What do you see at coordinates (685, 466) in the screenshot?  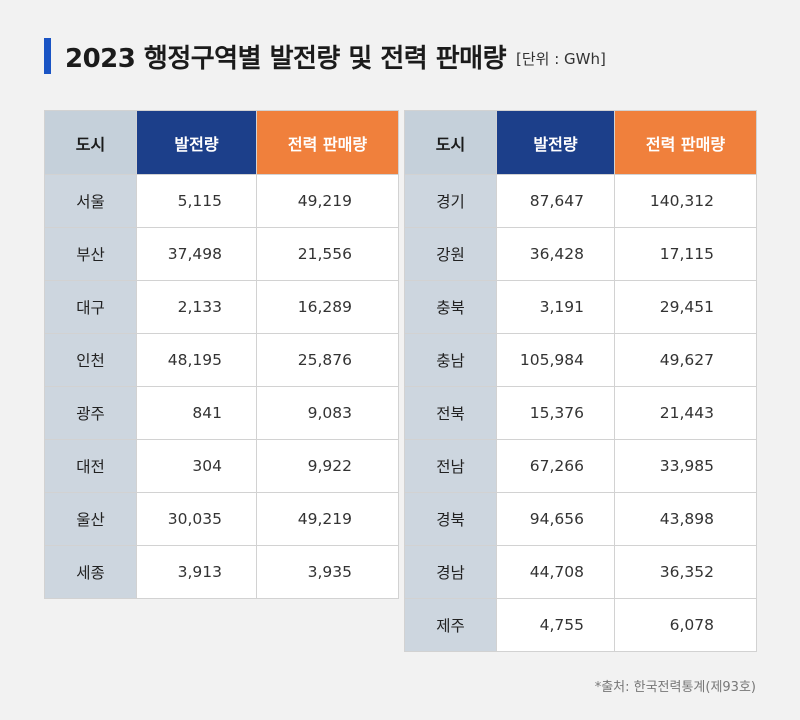 I see `sales-cell: 33,985` at bounding box center [685, 466].